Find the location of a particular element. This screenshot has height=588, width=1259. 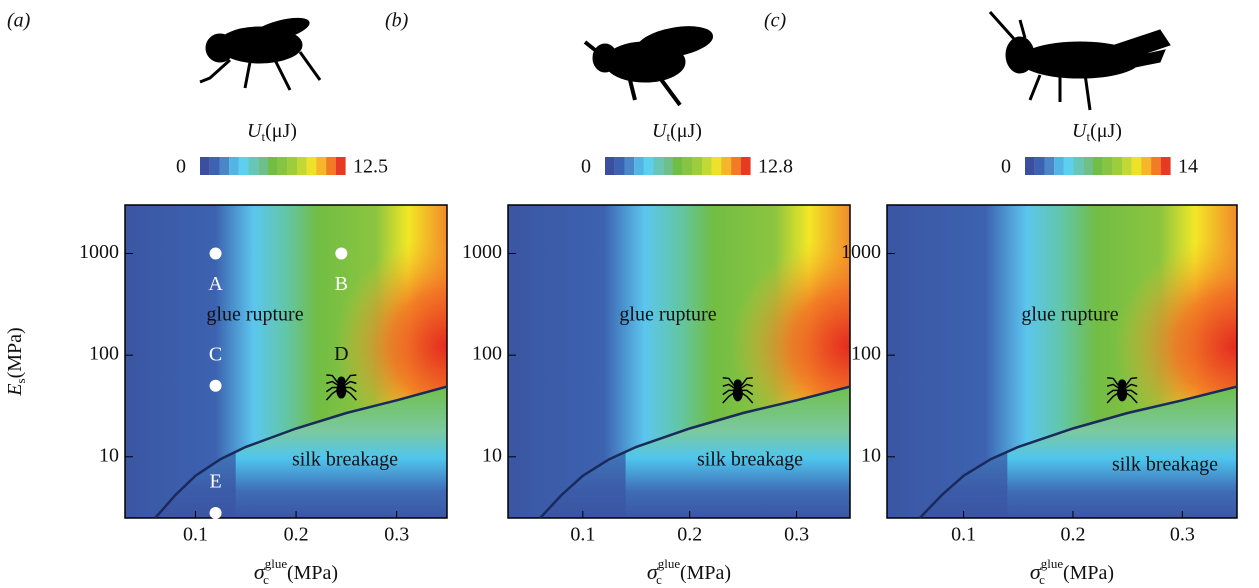

y-label-unit: (MPa) is located at coordinates (15, 352).